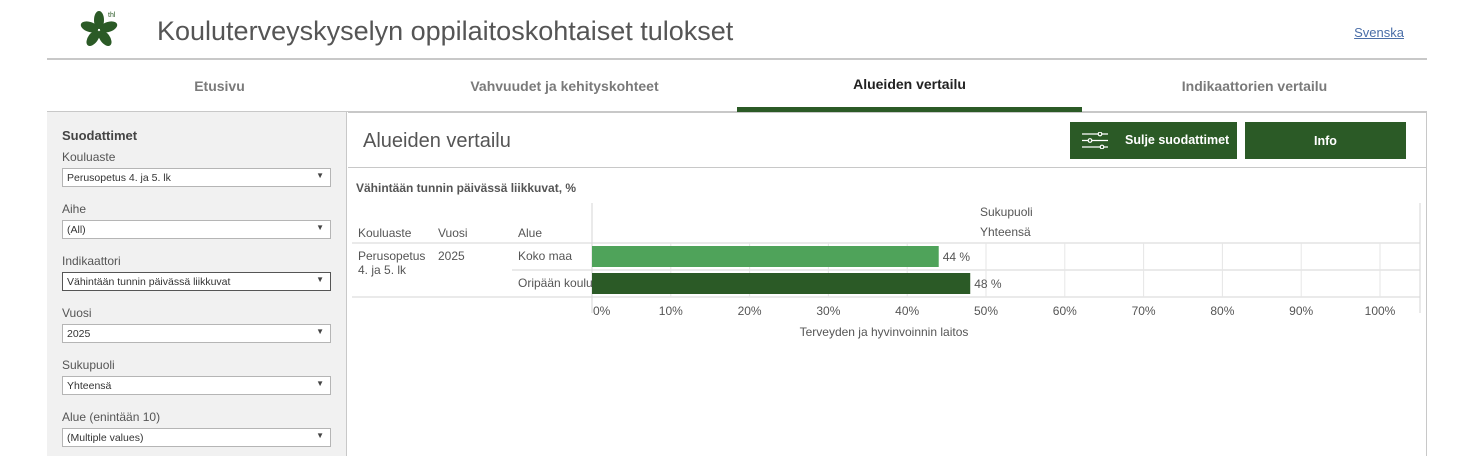 The image size is (1479, 456). What do you see at coordinates (119, 178) in the screenshot?
I see `filter-value: Perusopetus 4. ja 5. lk` at bounding box center [119, 178].